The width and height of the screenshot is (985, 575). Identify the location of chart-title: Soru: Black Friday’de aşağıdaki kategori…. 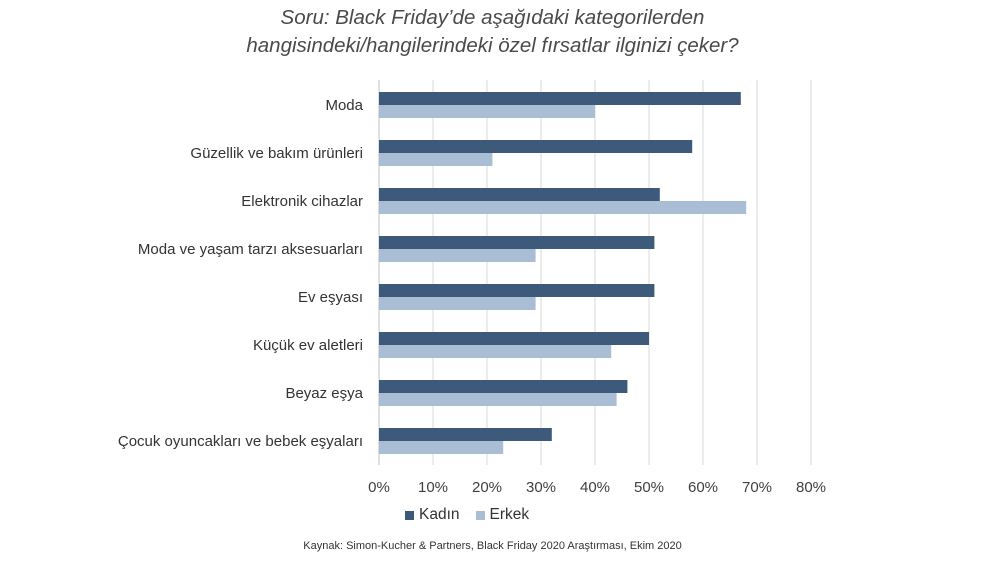
(492, 32).